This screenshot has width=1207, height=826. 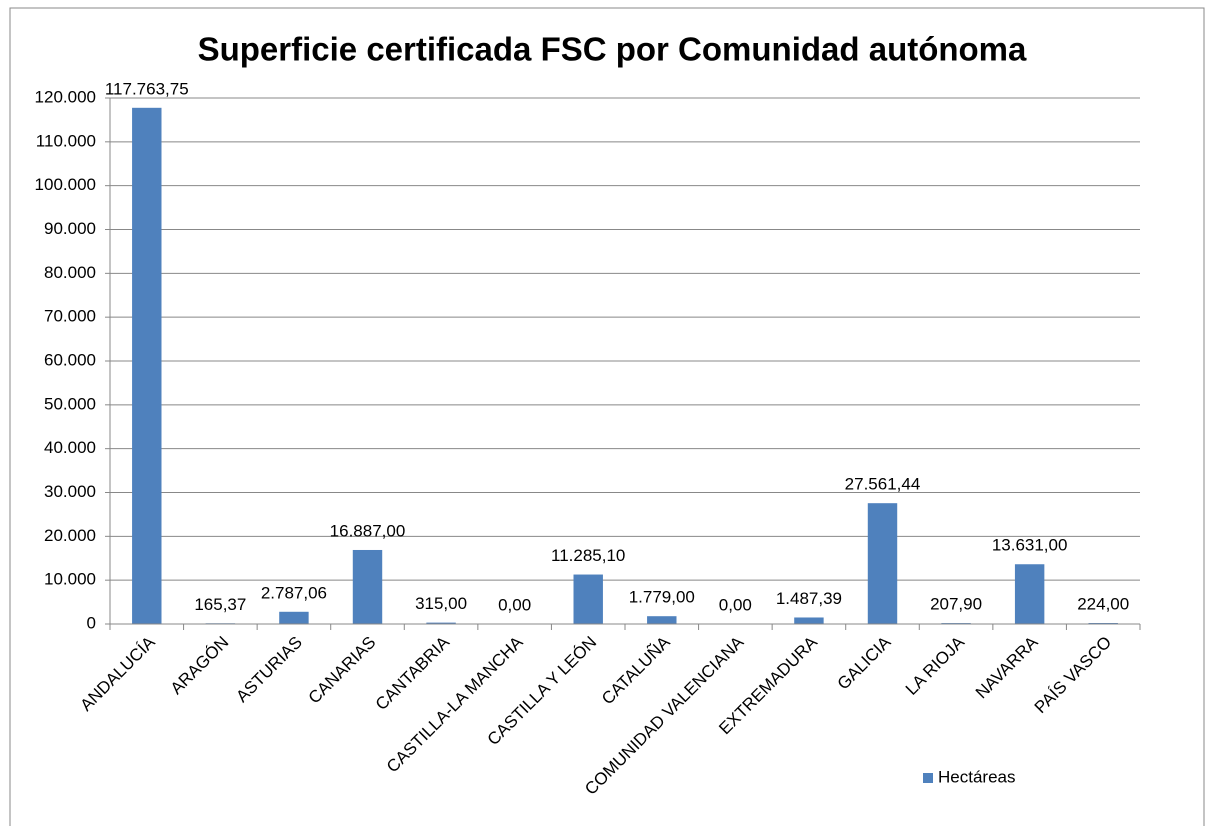 I want to click on legend-label: Hectáreas, so click(x=976, y=776).